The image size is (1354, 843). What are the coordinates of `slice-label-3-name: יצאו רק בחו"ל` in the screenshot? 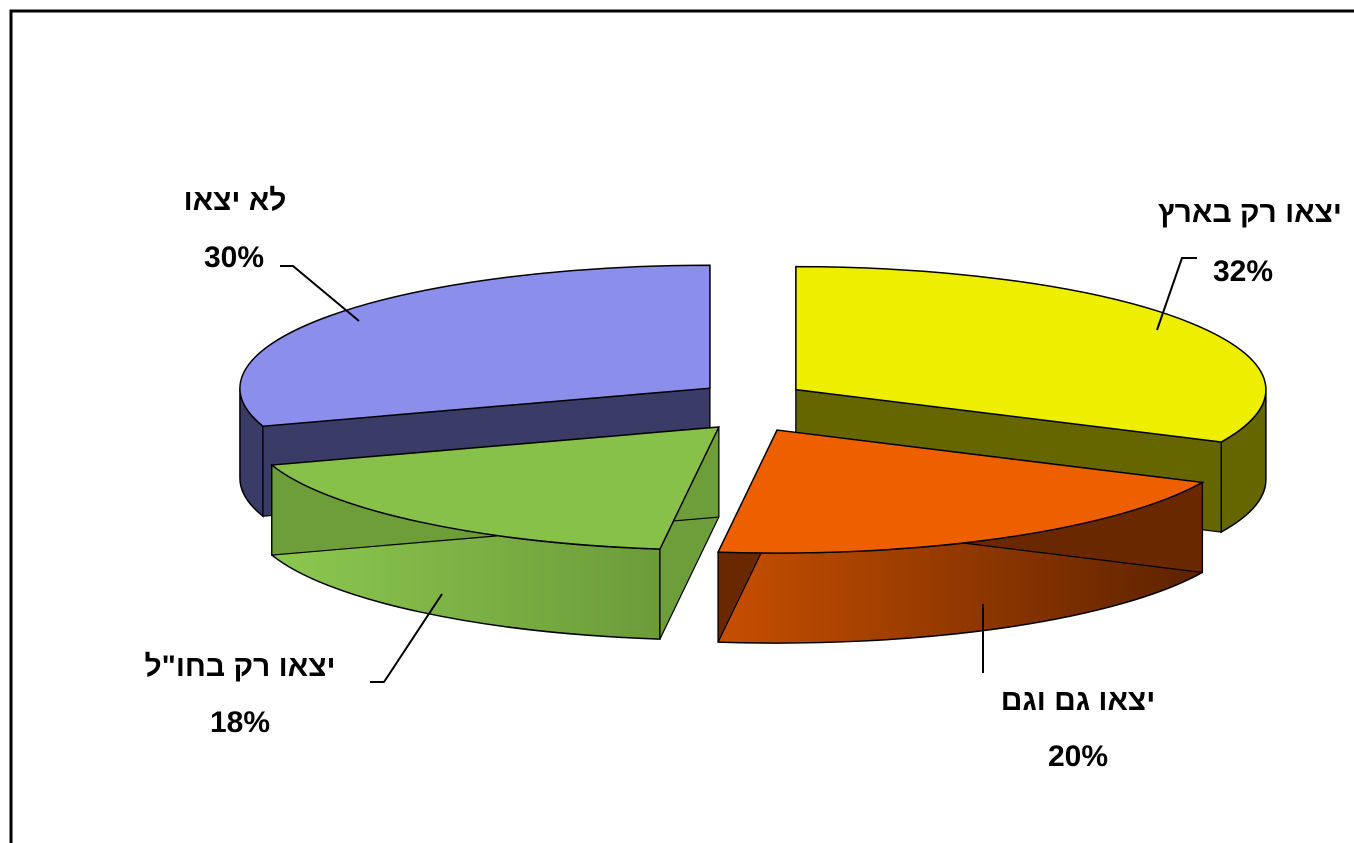 It's located at (239, 666).